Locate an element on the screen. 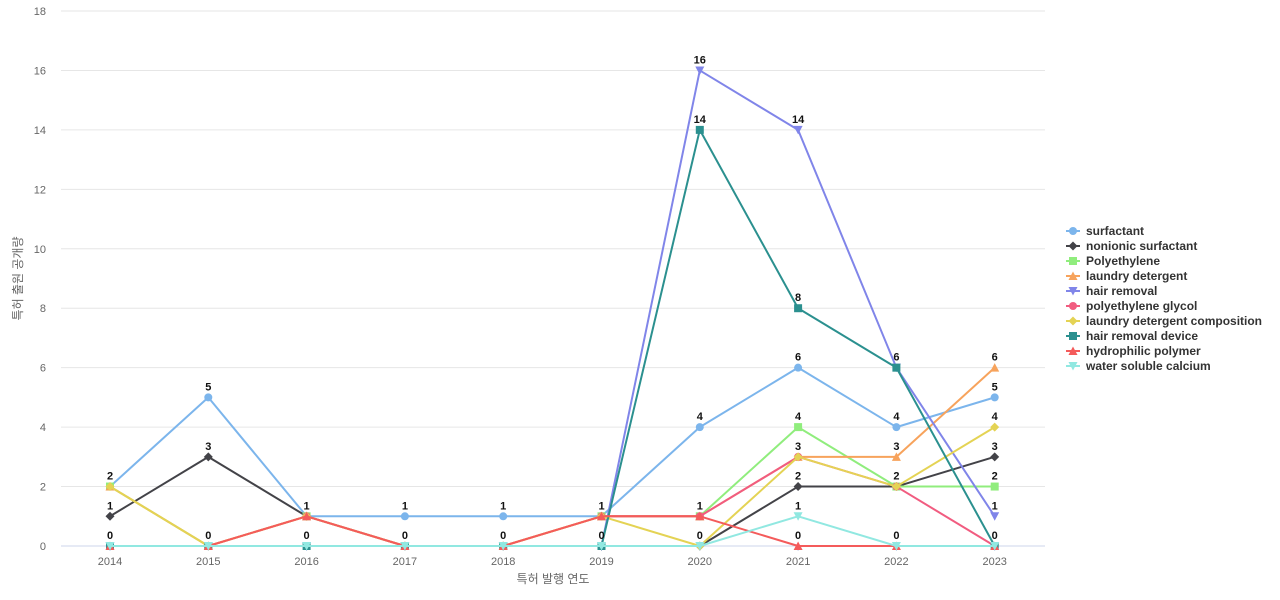  legend-item: polyethylene glycol is located at coordinates (1131, 306).